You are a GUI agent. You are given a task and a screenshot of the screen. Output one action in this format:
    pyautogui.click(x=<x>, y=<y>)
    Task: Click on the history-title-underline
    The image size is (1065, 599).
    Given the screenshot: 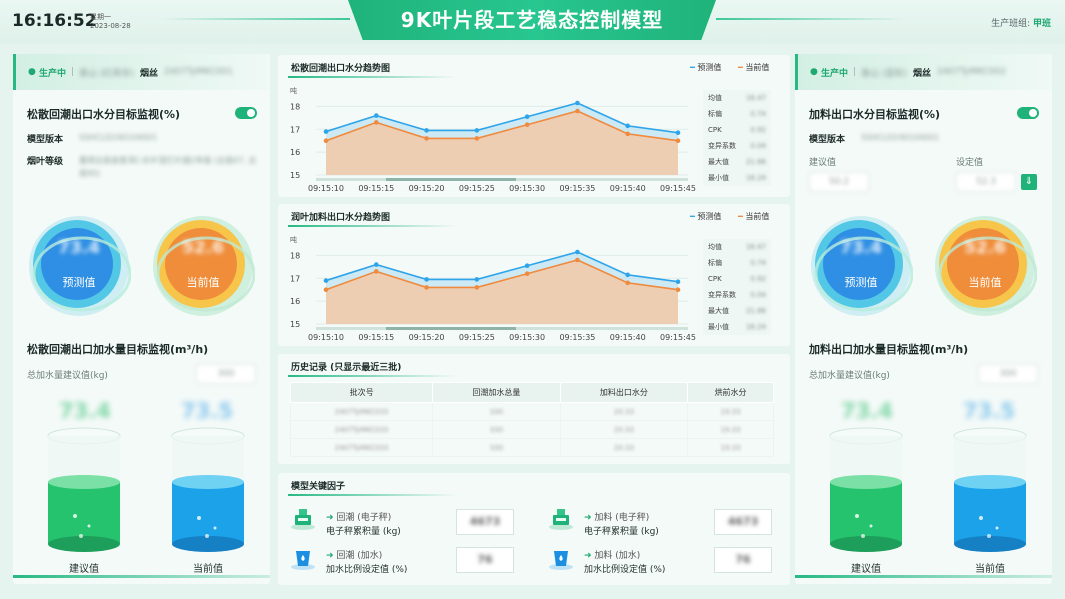 What is the action you would take?
    pyautogui.click(x=373, y=376)
    